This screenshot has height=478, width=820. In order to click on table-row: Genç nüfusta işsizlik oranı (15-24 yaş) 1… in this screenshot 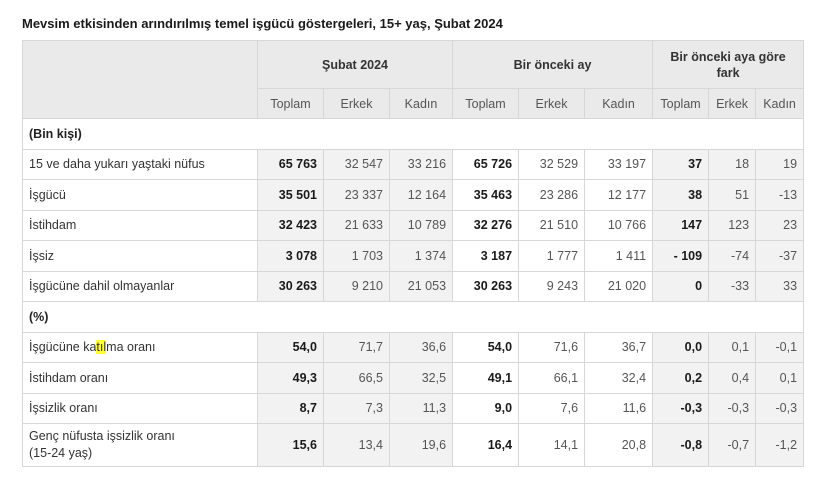, I will do `click(413, 445)`.